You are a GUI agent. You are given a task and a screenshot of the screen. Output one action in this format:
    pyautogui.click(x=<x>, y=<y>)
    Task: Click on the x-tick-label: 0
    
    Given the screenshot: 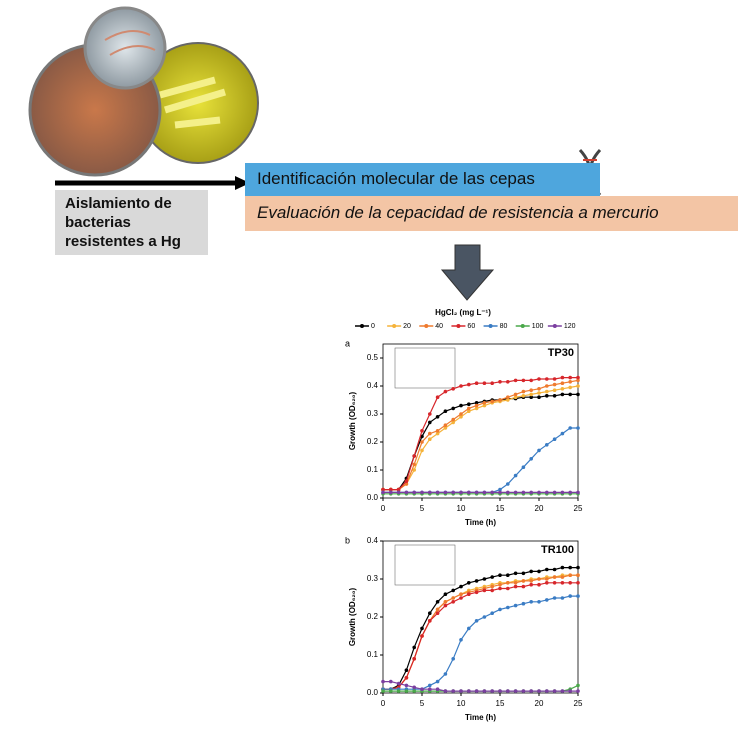 What is the action you would take?
    pyautogui.click(x=383, y=508)
    